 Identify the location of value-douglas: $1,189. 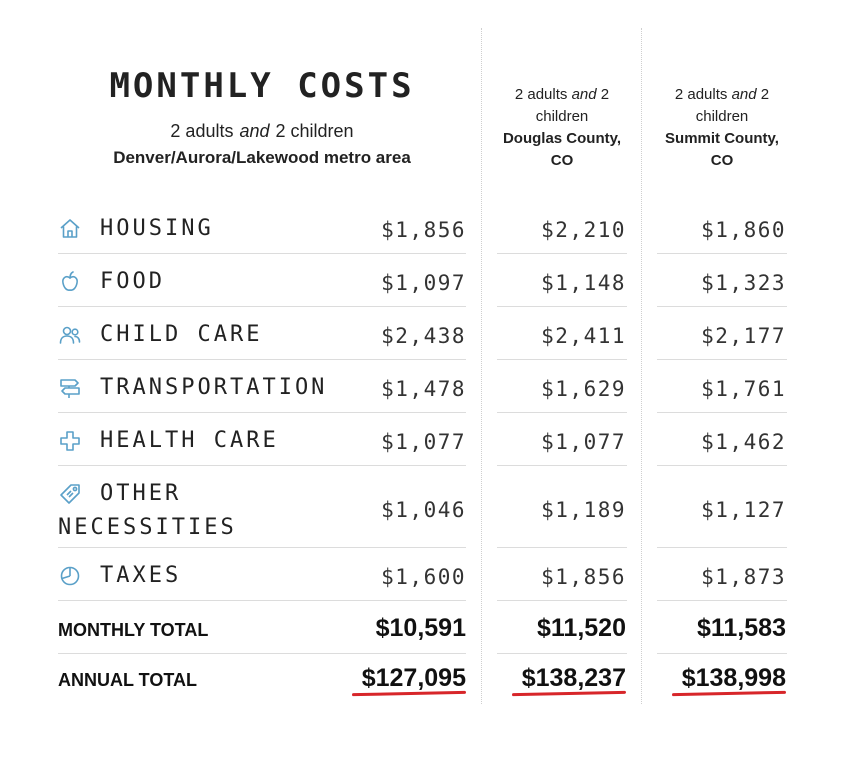
(583, 510).